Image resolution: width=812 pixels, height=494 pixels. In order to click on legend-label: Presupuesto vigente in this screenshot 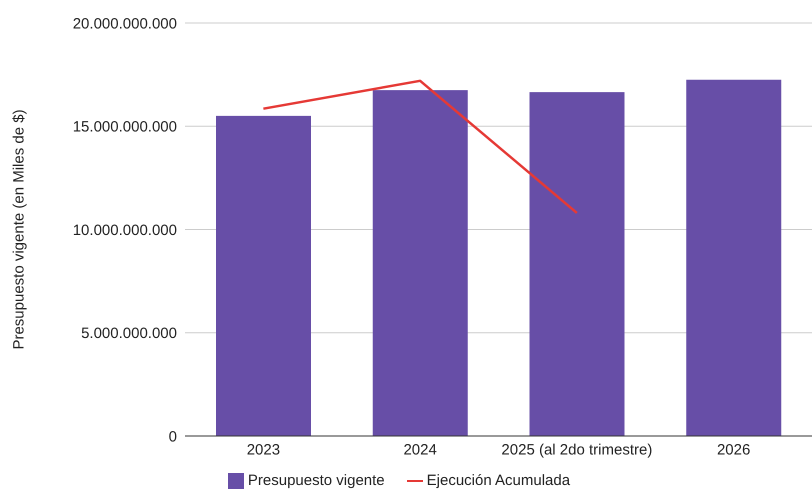, I will do `click(316, 480)`.